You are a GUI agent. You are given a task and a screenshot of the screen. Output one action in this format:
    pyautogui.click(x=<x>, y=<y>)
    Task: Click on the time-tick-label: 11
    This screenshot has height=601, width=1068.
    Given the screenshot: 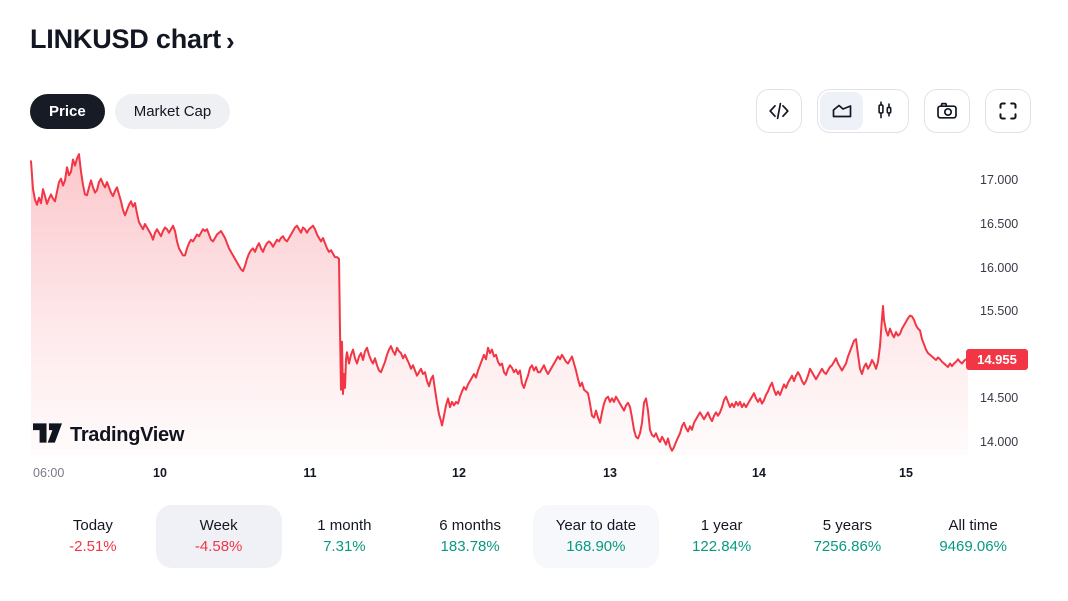 What is the action you would take?
    pyautogui.click(x=310, y=473)
    